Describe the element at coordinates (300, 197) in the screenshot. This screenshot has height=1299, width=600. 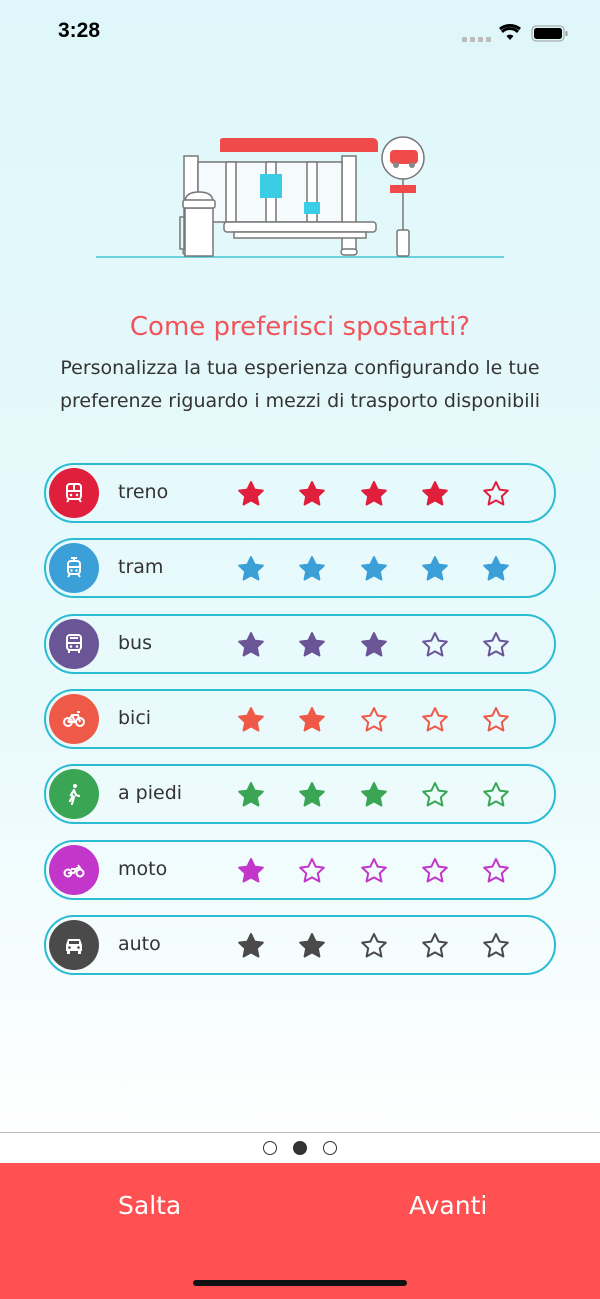
I see `bus-stop-illustration` at that location.